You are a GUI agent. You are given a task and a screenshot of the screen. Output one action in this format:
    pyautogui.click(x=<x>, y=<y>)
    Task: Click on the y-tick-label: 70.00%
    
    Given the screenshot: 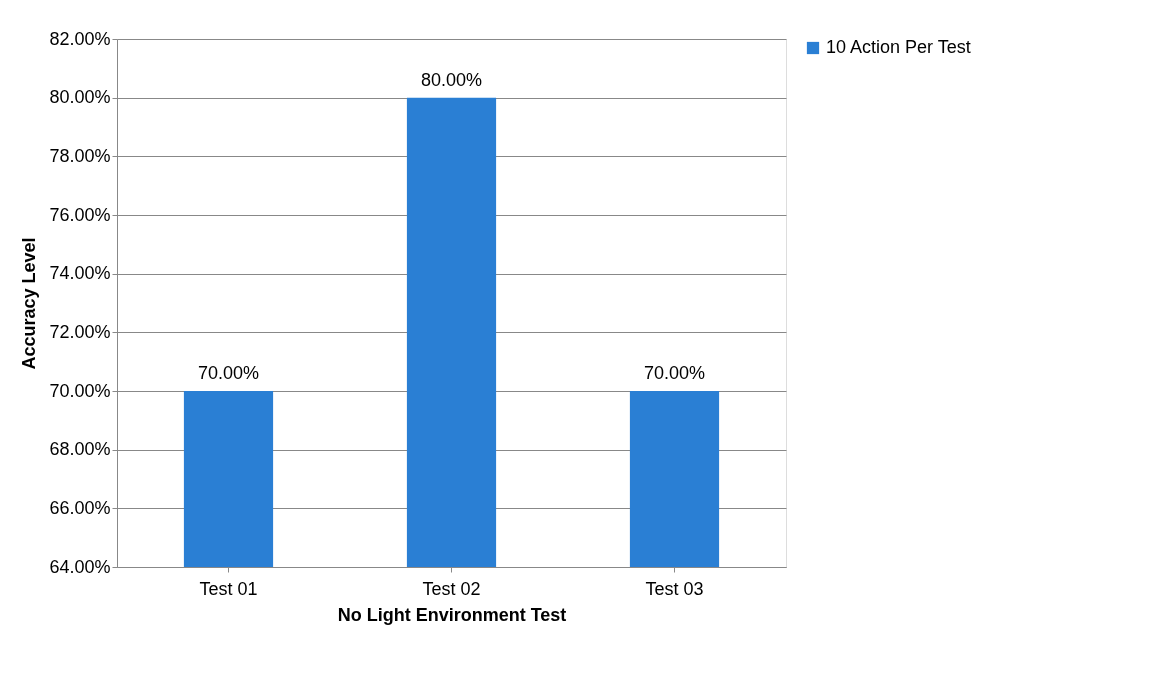 What is the action you would take?
    pyautogui.click(x=80, y=390)
    